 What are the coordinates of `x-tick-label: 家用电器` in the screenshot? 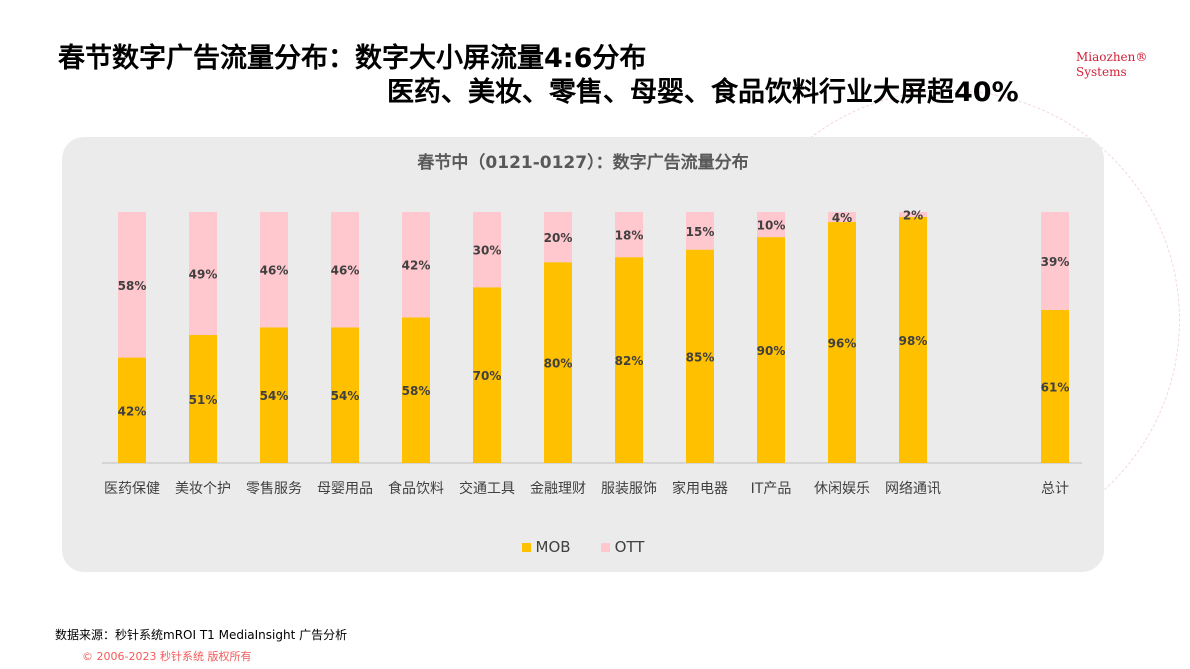 It's located at (700, 488).